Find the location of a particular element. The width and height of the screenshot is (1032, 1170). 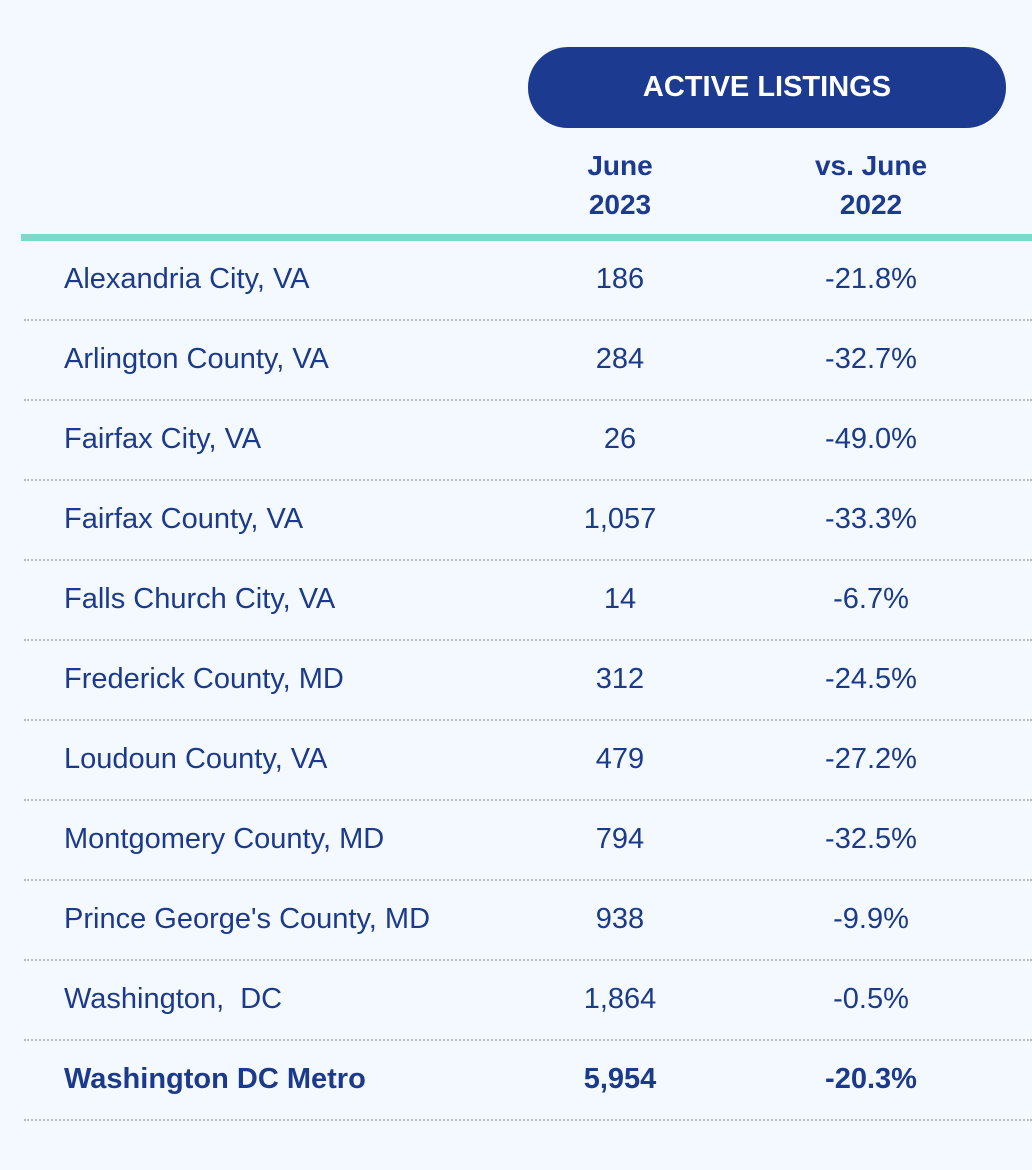

row-label: Fairfax County, VA is located at coordinates (184, 519).